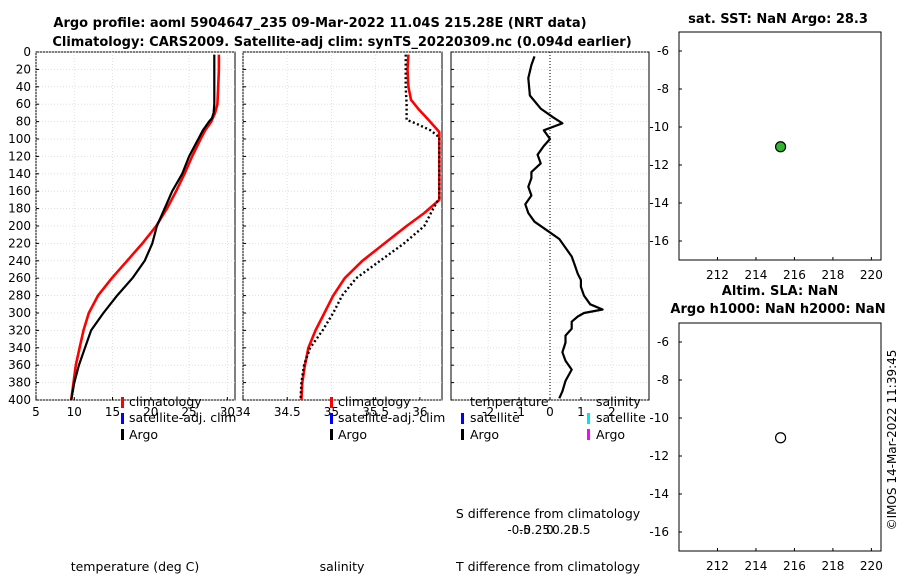 Image resolution: width=900 pixels, height=580 pixels. I want to click on s-diff-tick-label: 0.5, so click(580, 530).